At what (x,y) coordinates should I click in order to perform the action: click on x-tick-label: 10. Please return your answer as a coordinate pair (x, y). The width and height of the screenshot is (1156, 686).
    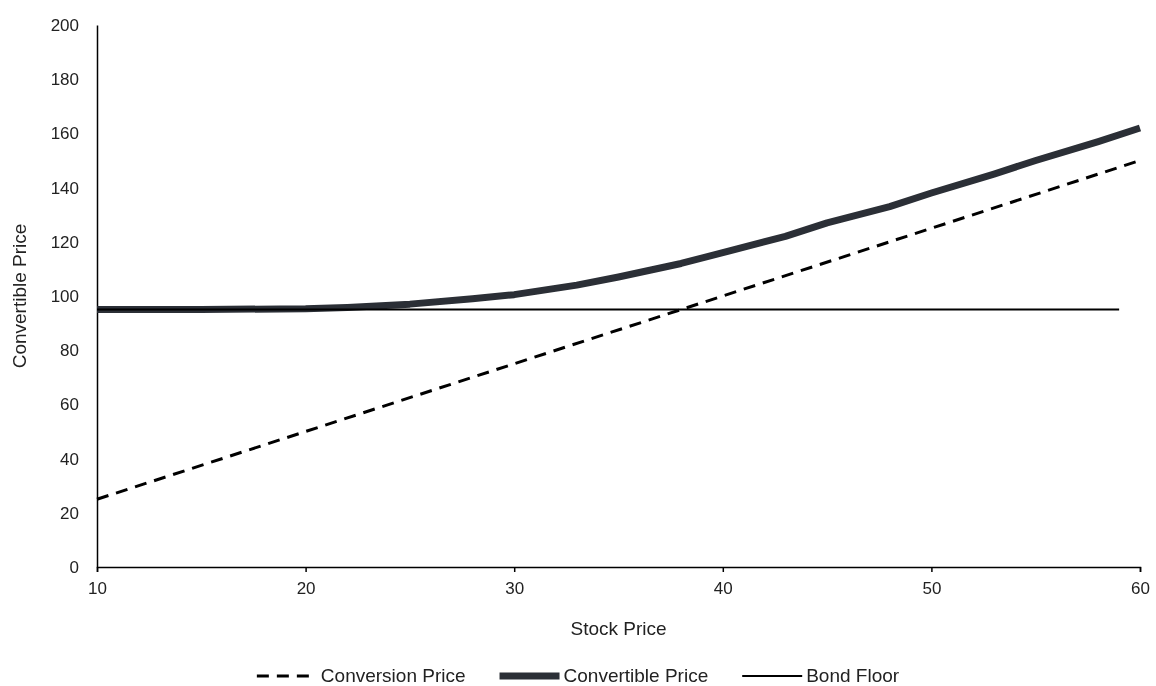
    Looking at the image, I should click on (97, 588).